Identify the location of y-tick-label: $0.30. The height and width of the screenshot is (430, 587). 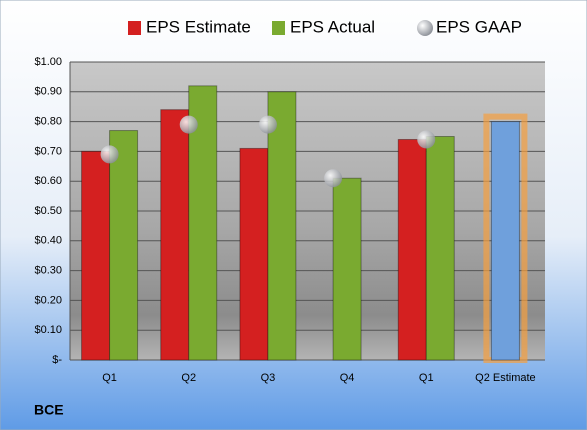
(48, 271).